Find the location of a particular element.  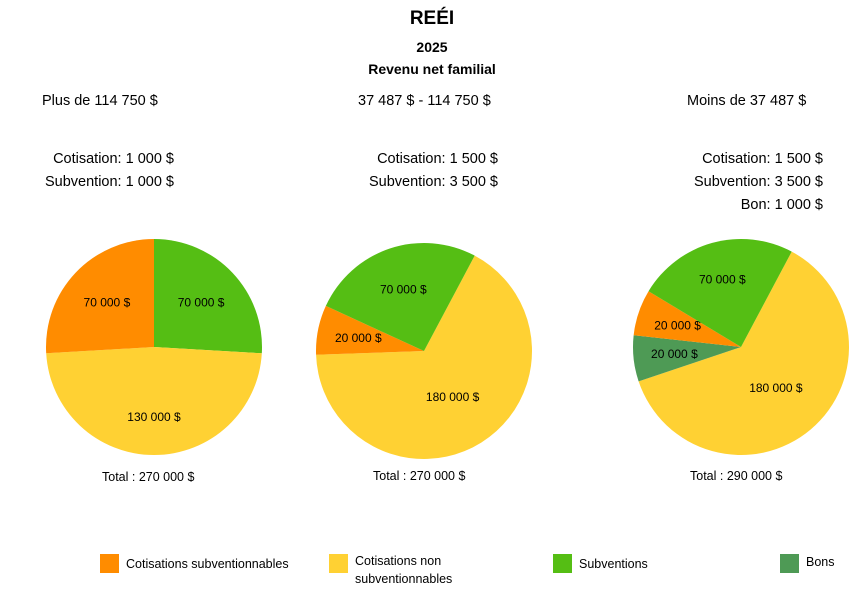

panel-3-total: Total : 290 000 $ is located at coordinates (736, 476).